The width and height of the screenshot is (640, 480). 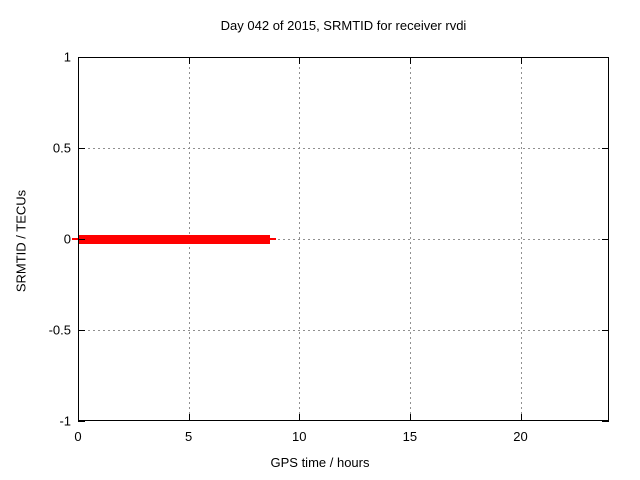 What do you see at coordinates (59, 330) in the screenshot?
I see `y-tick-label: -0.5` at bounding box center [59, 330].